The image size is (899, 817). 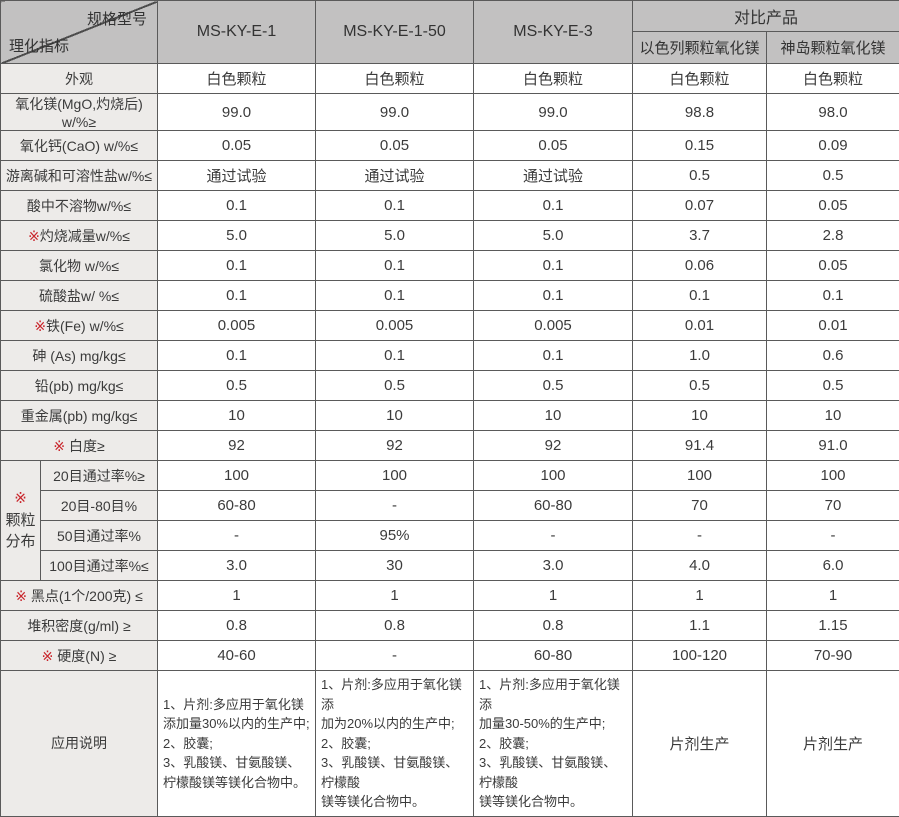 I want to click on row-sub-label: 20目-80目%, so click(x=99, y=506).